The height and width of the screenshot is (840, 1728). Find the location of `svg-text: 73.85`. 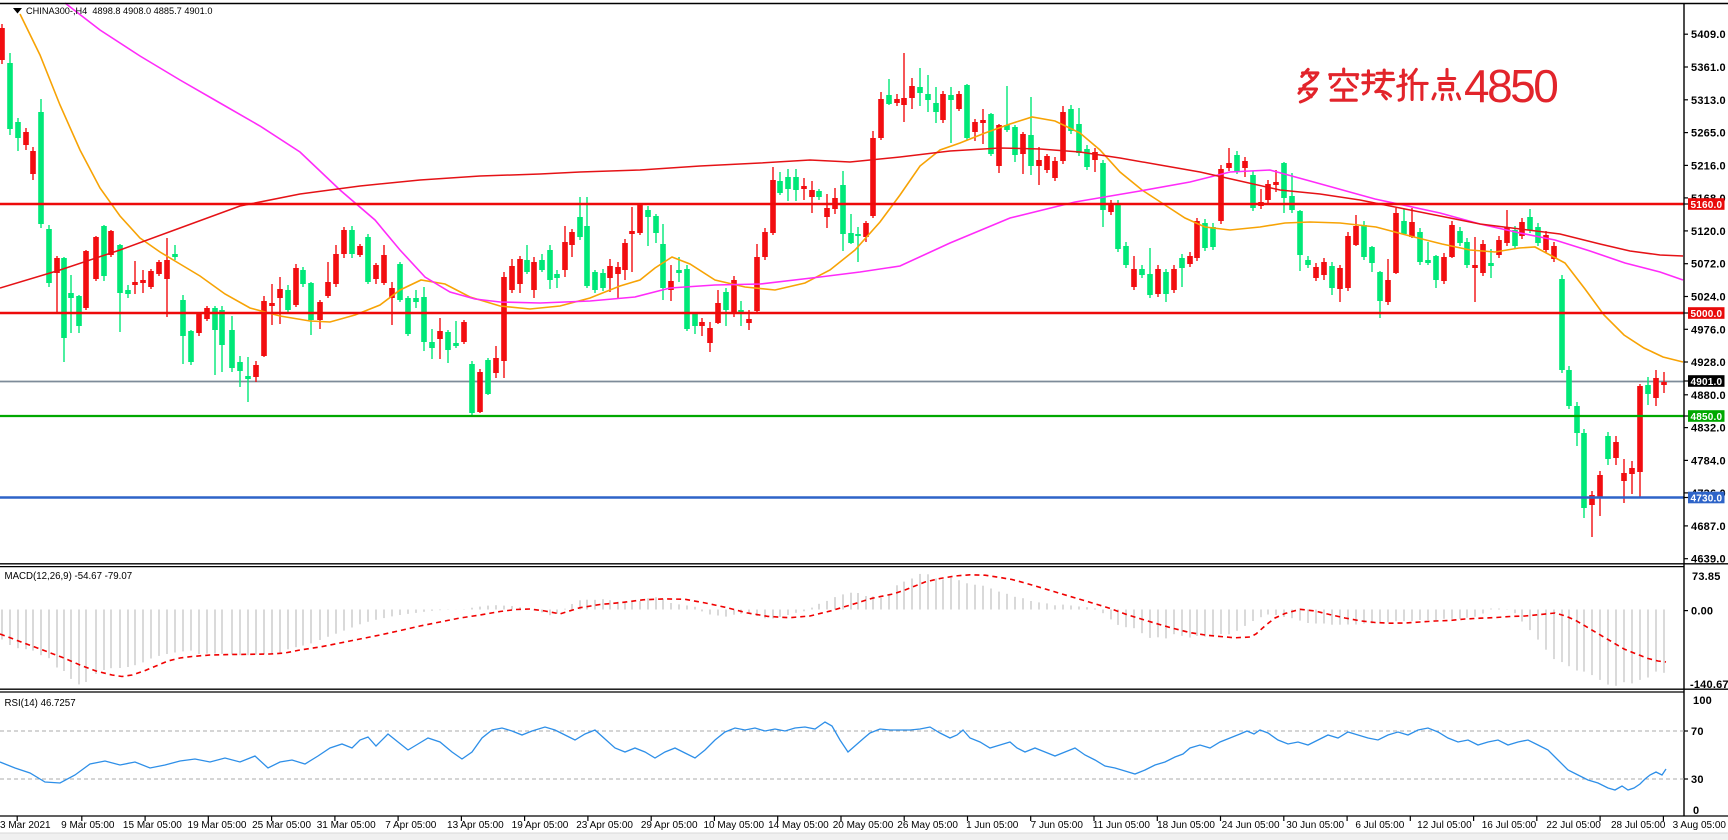

svg-text: 73.85 is located at coordinates (1706, 577).